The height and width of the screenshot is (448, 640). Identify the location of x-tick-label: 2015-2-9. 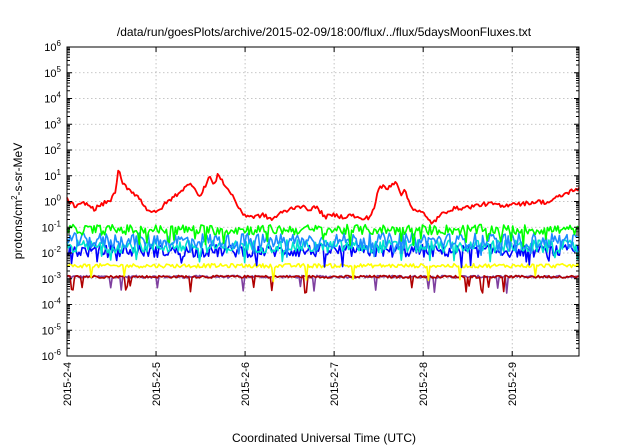
(513, 384).